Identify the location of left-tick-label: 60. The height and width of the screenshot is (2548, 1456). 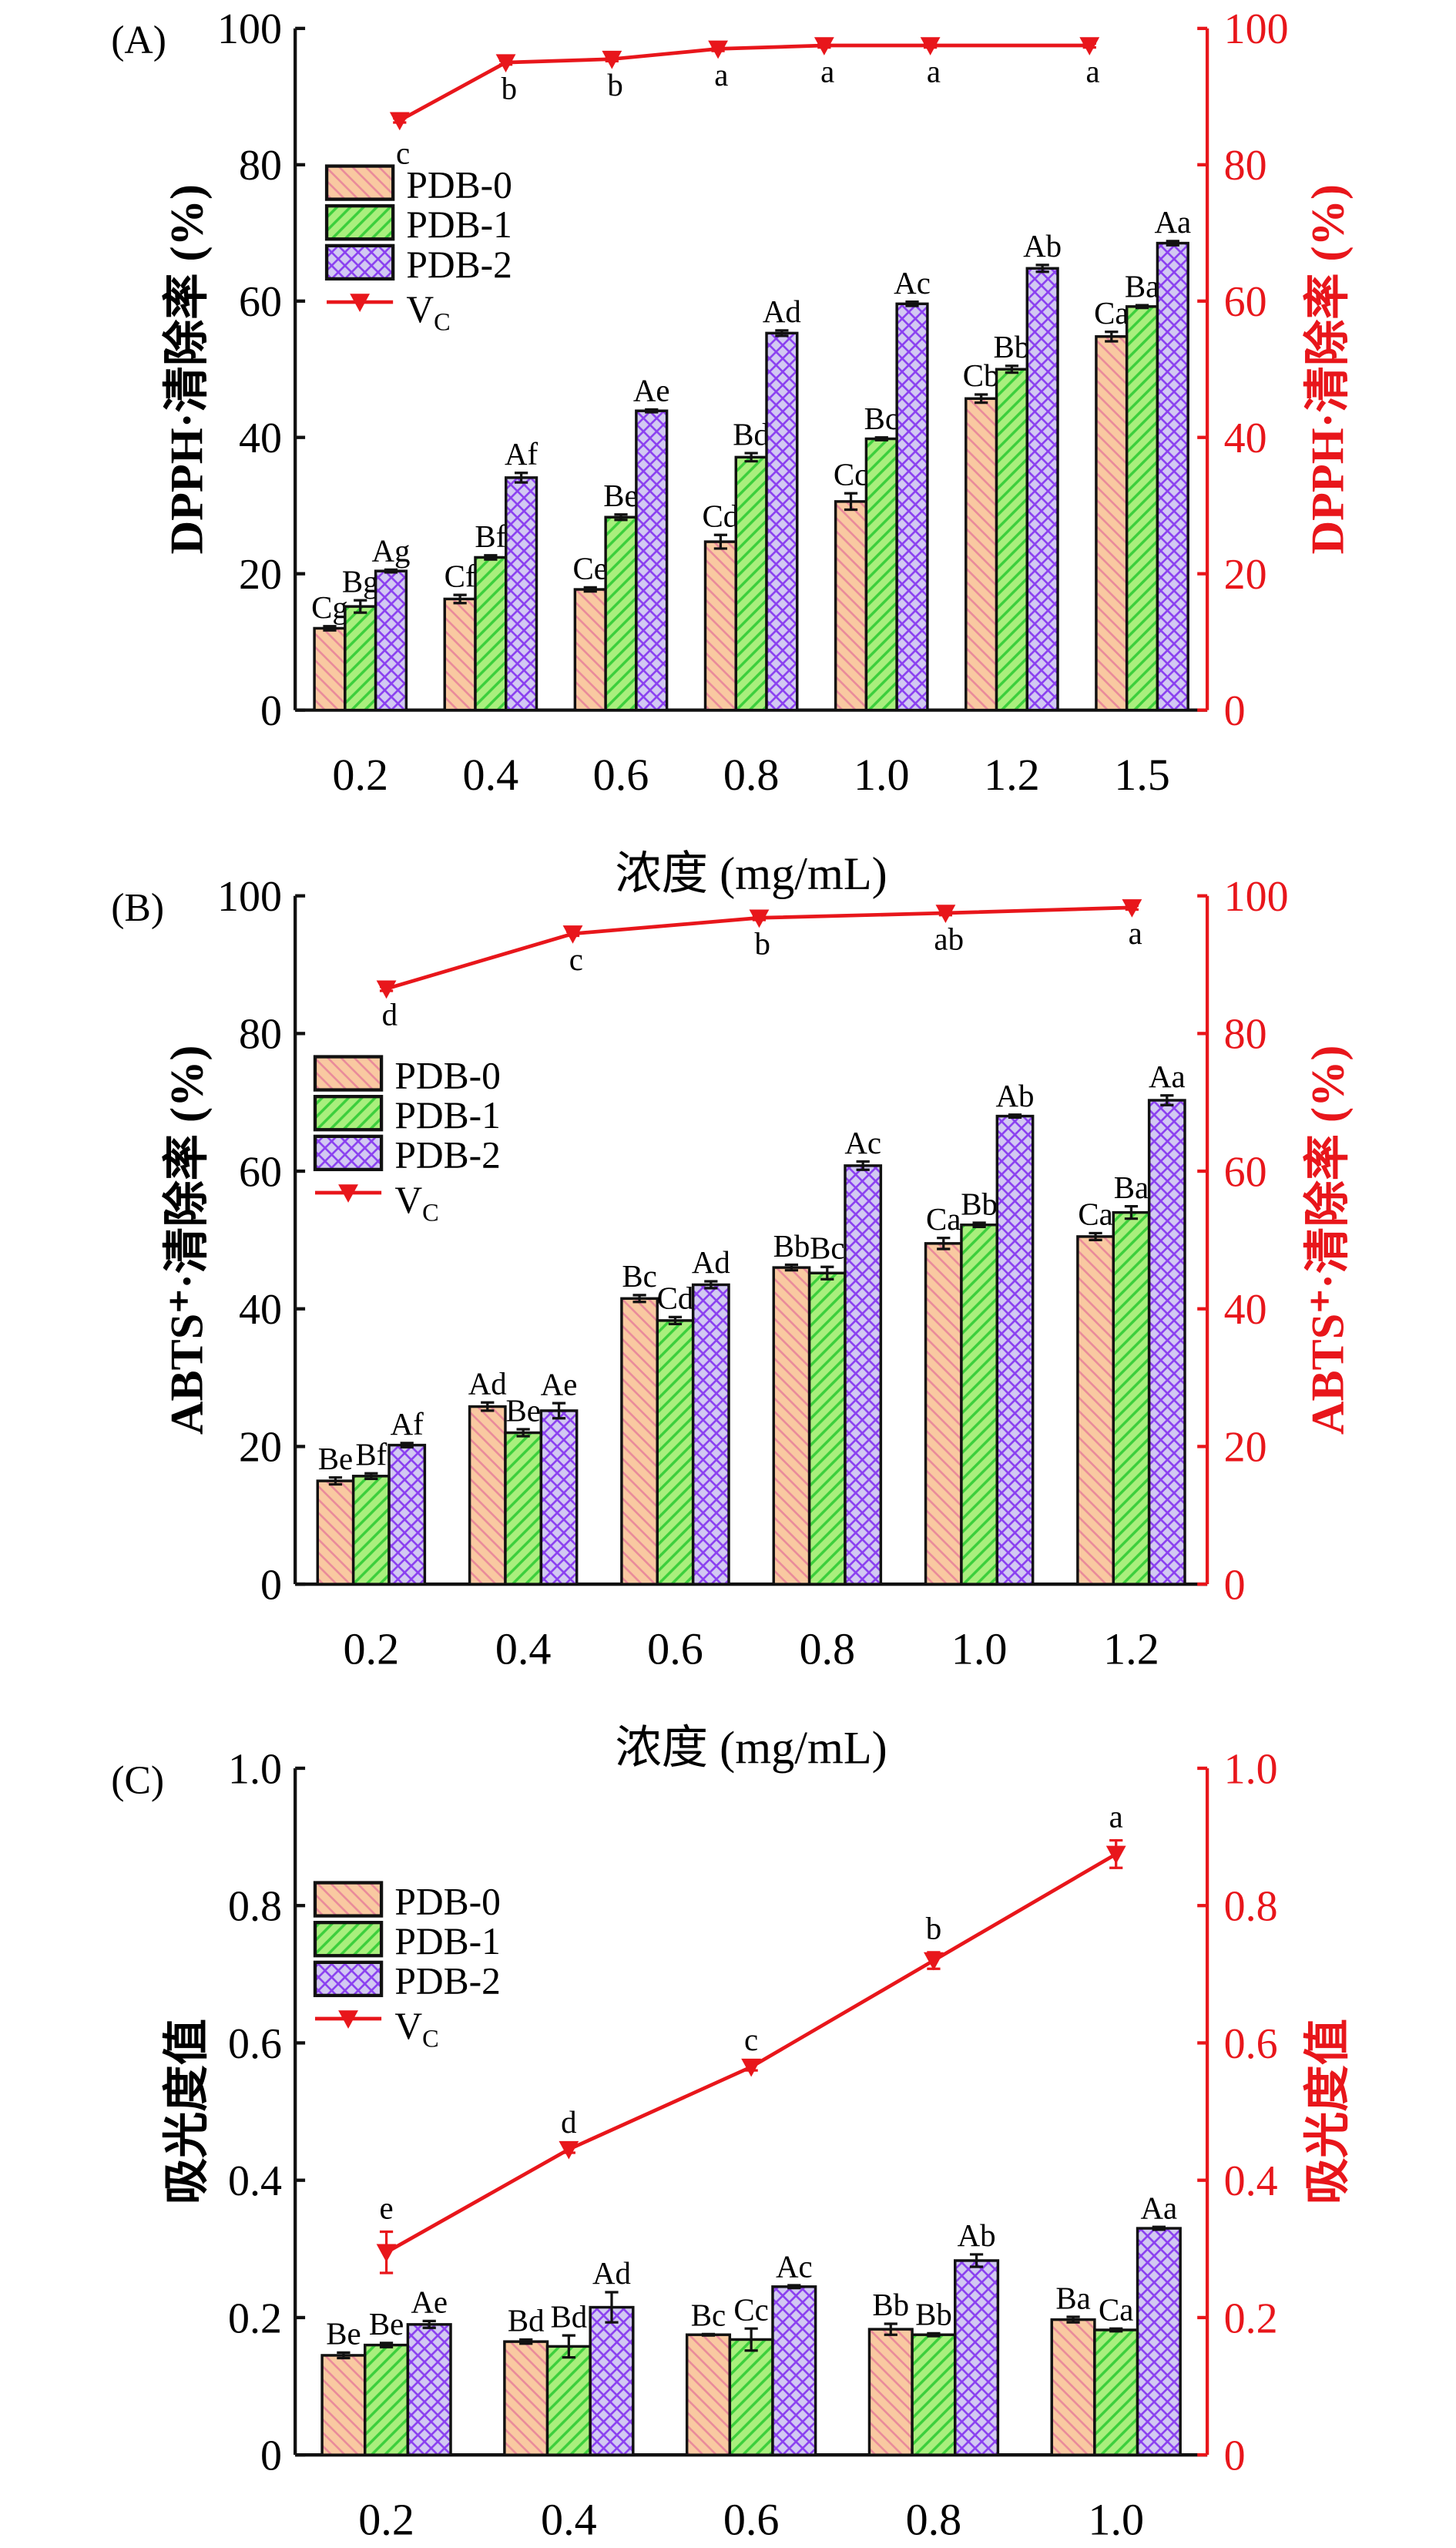
(260, 302).